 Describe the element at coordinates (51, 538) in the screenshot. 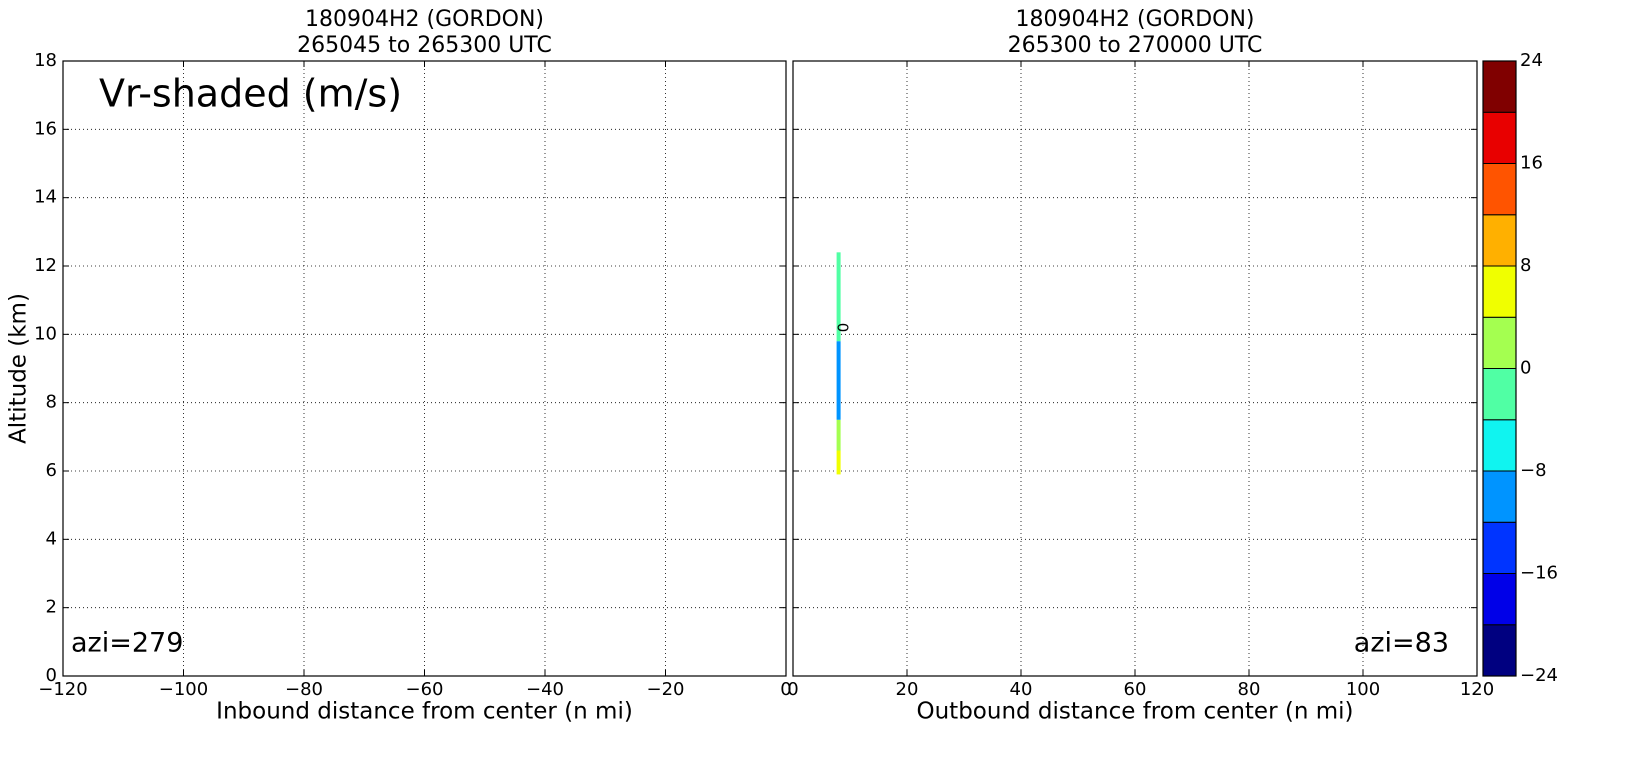

I see `y-tick-label: 4` at that location.